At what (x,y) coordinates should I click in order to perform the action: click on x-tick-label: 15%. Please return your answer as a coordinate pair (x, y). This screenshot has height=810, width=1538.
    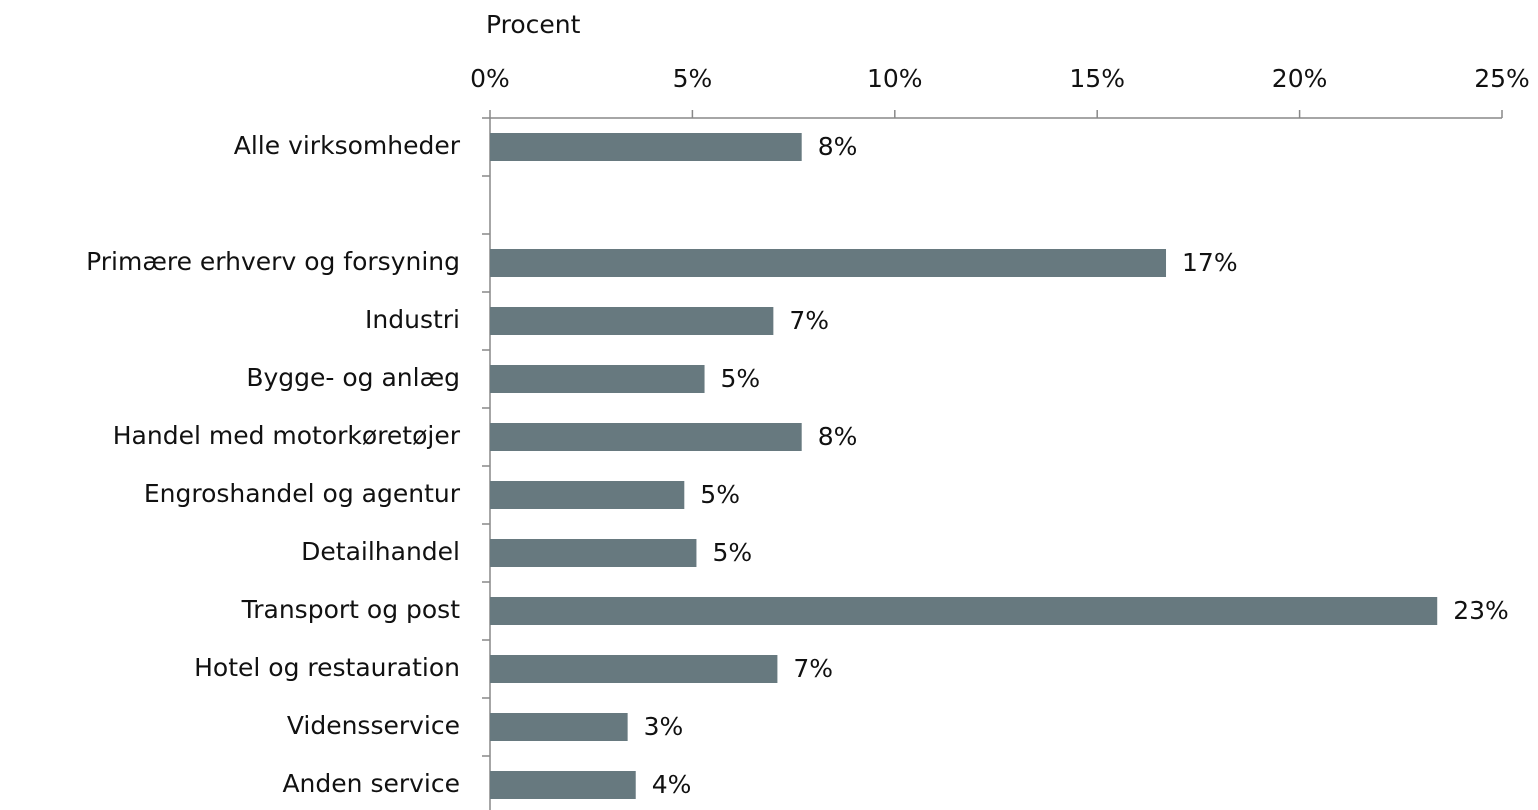
    Looking at the image, I should click on (1097, 78).